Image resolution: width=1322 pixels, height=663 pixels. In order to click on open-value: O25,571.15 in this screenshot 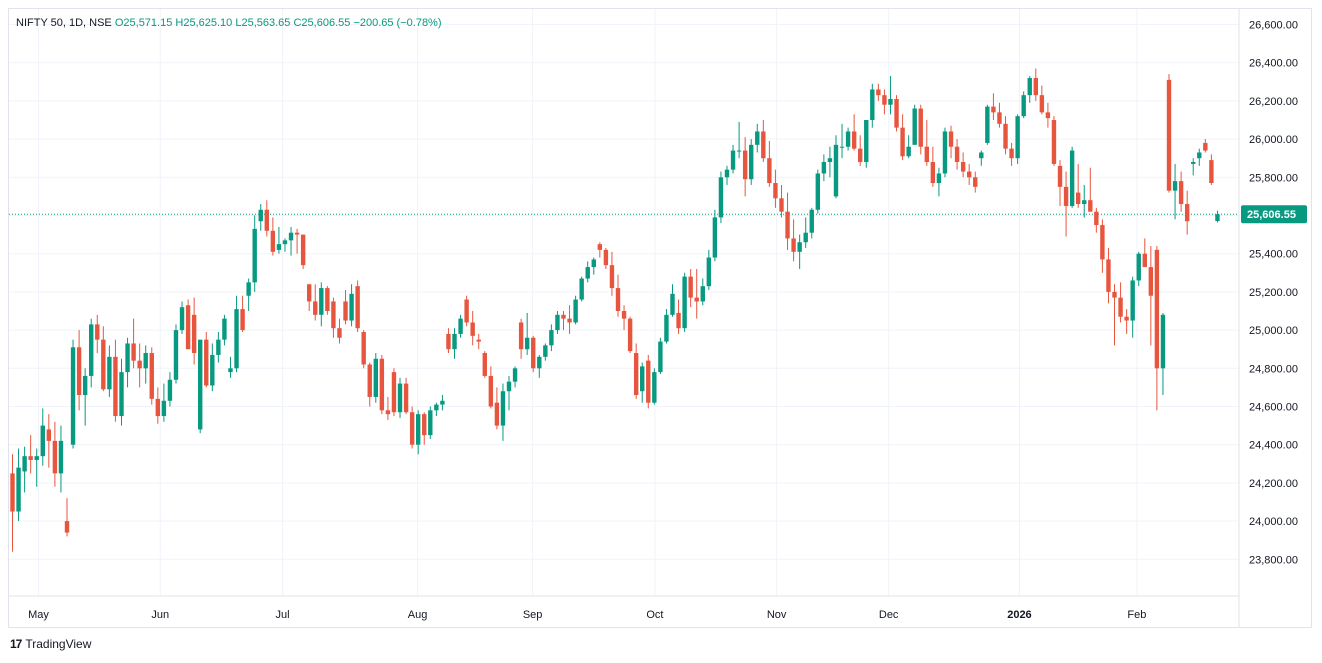, I will do `click(143, 23)`.